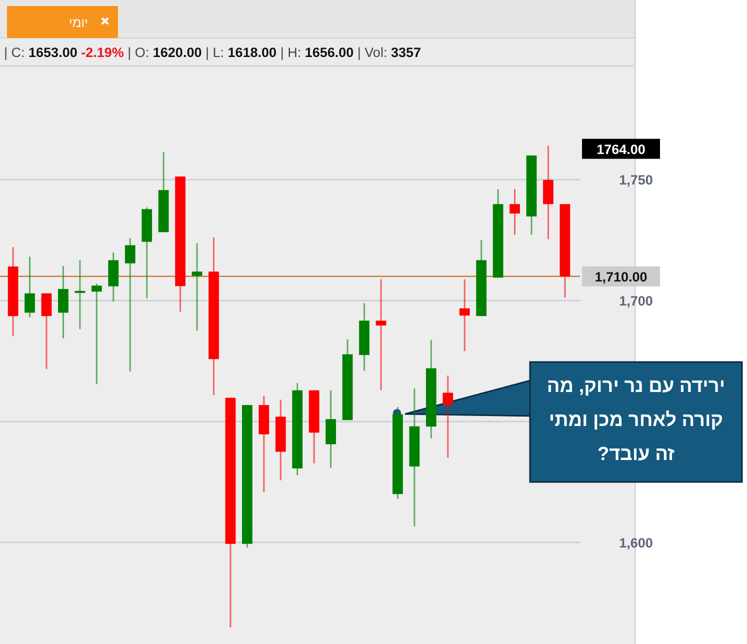  What do you see at coordinates (621, 276) in the screenshot?
I see `ref-line-label: 1,710.00` at bounding box center [621, 276].